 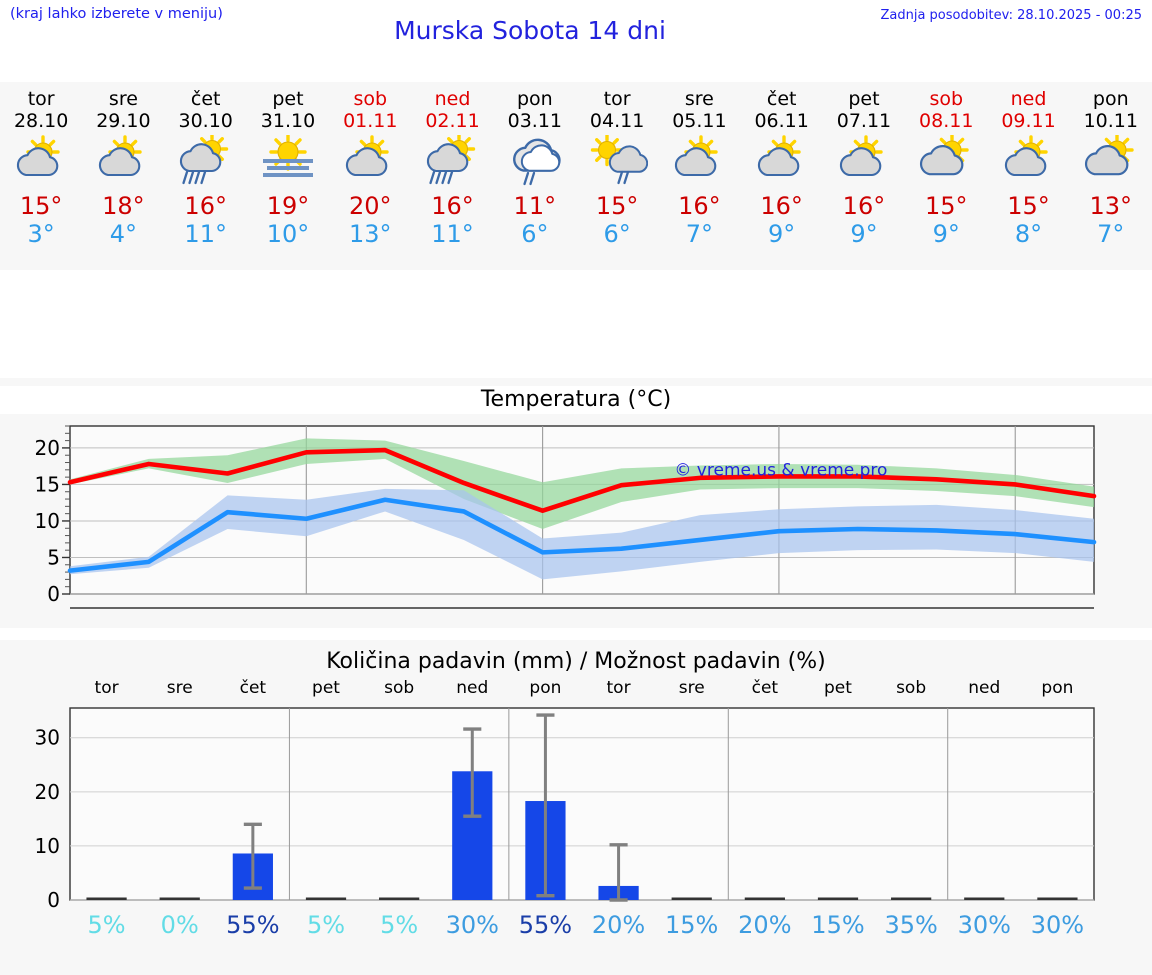 I want to click on day-column: sre 29.10 18° 4°, so click(x=123, y=176).